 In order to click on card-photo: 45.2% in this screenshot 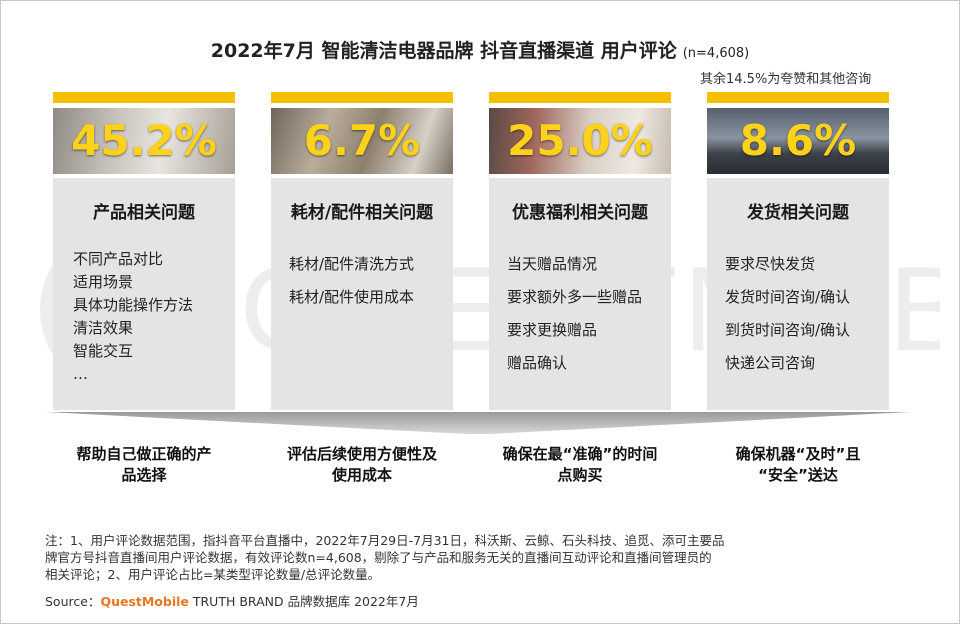, I will do `click(144, 141)`.